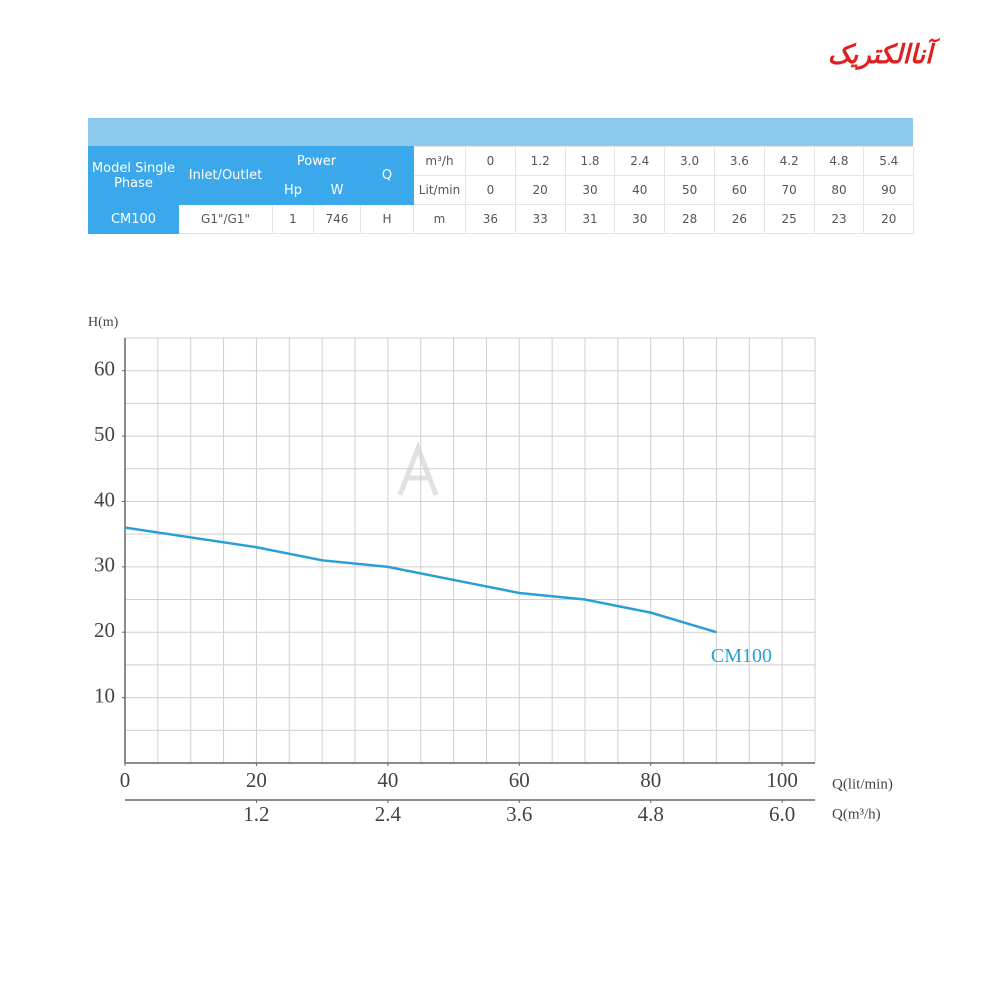  I want to click on y-tick-label: 40, so click(104, 499).